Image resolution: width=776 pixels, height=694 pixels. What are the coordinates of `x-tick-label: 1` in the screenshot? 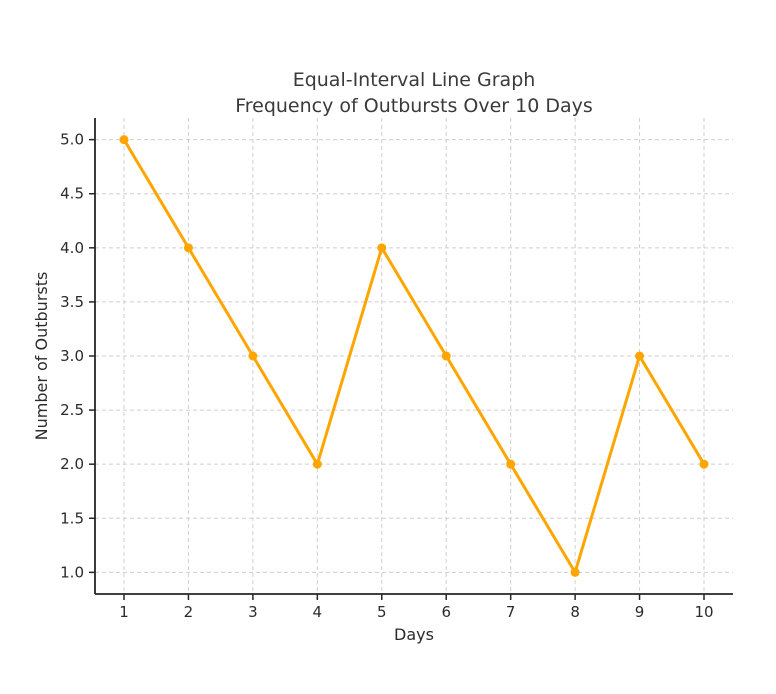 It's located at (124, 612).